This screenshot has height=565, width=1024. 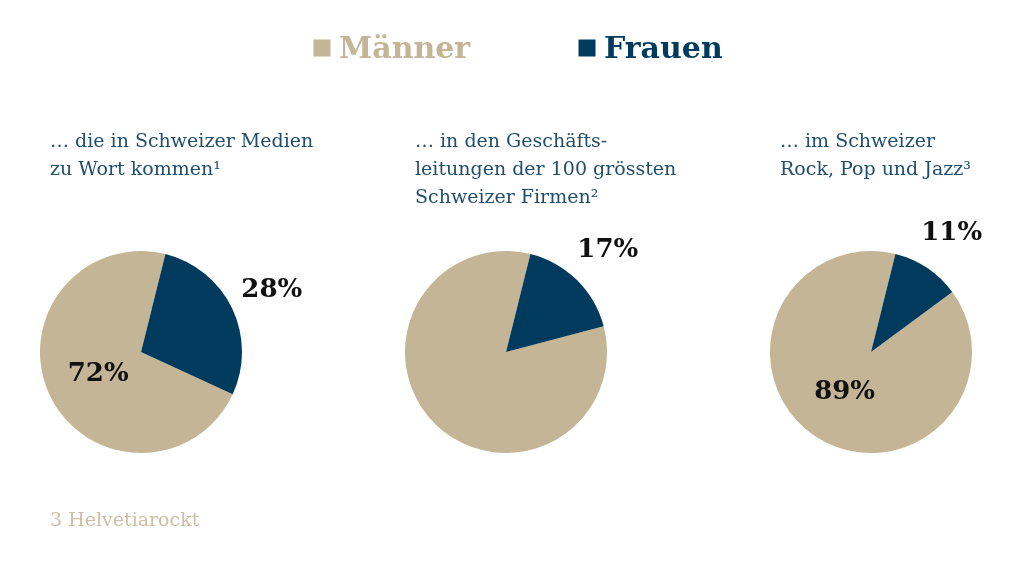 What do you see at coordinates (98, 371) in the screenshot?
I see `data-label: 72%` at bounding box center [98, 371].